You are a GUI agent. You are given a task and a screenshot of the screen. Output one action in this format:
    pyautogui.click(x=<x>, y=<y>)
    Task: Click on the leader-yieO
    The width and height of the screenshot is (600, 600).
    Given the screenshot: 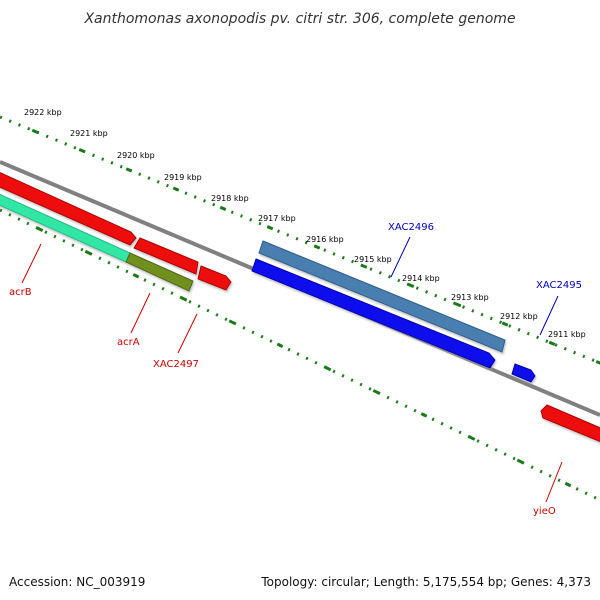 What is the action you would take?
    pyautogui.click(x=554, y=482)
    